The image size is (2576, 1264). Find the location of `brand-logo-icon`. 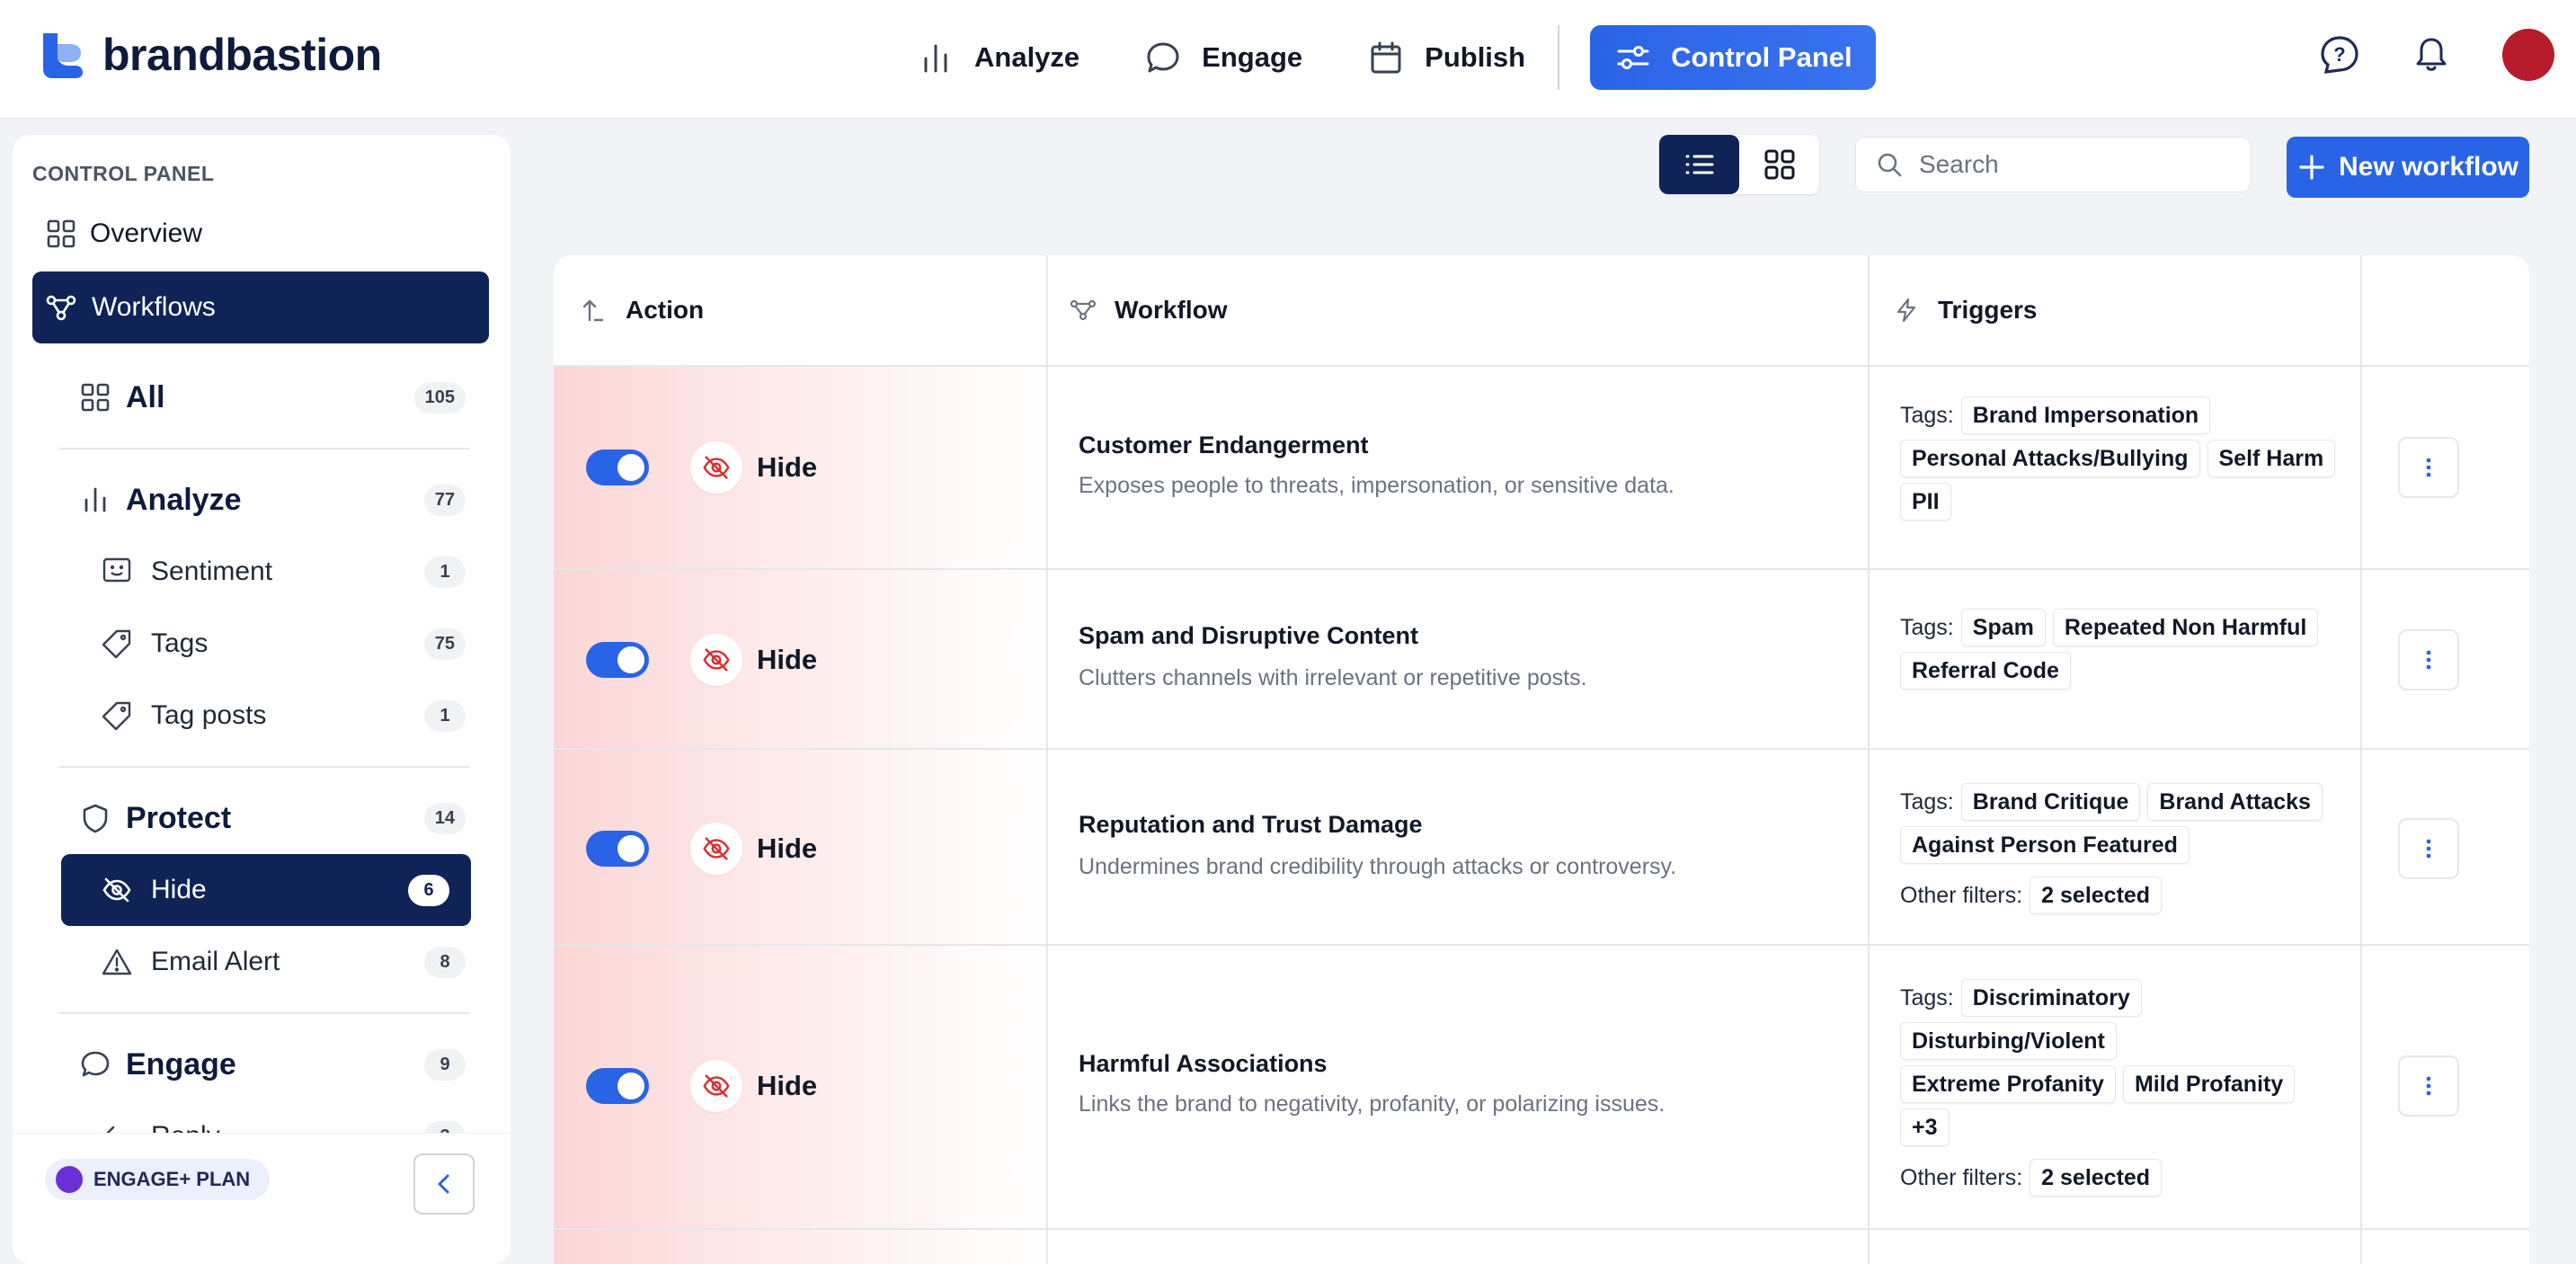

brand-logo-icon is located at coordinates (63, 55).